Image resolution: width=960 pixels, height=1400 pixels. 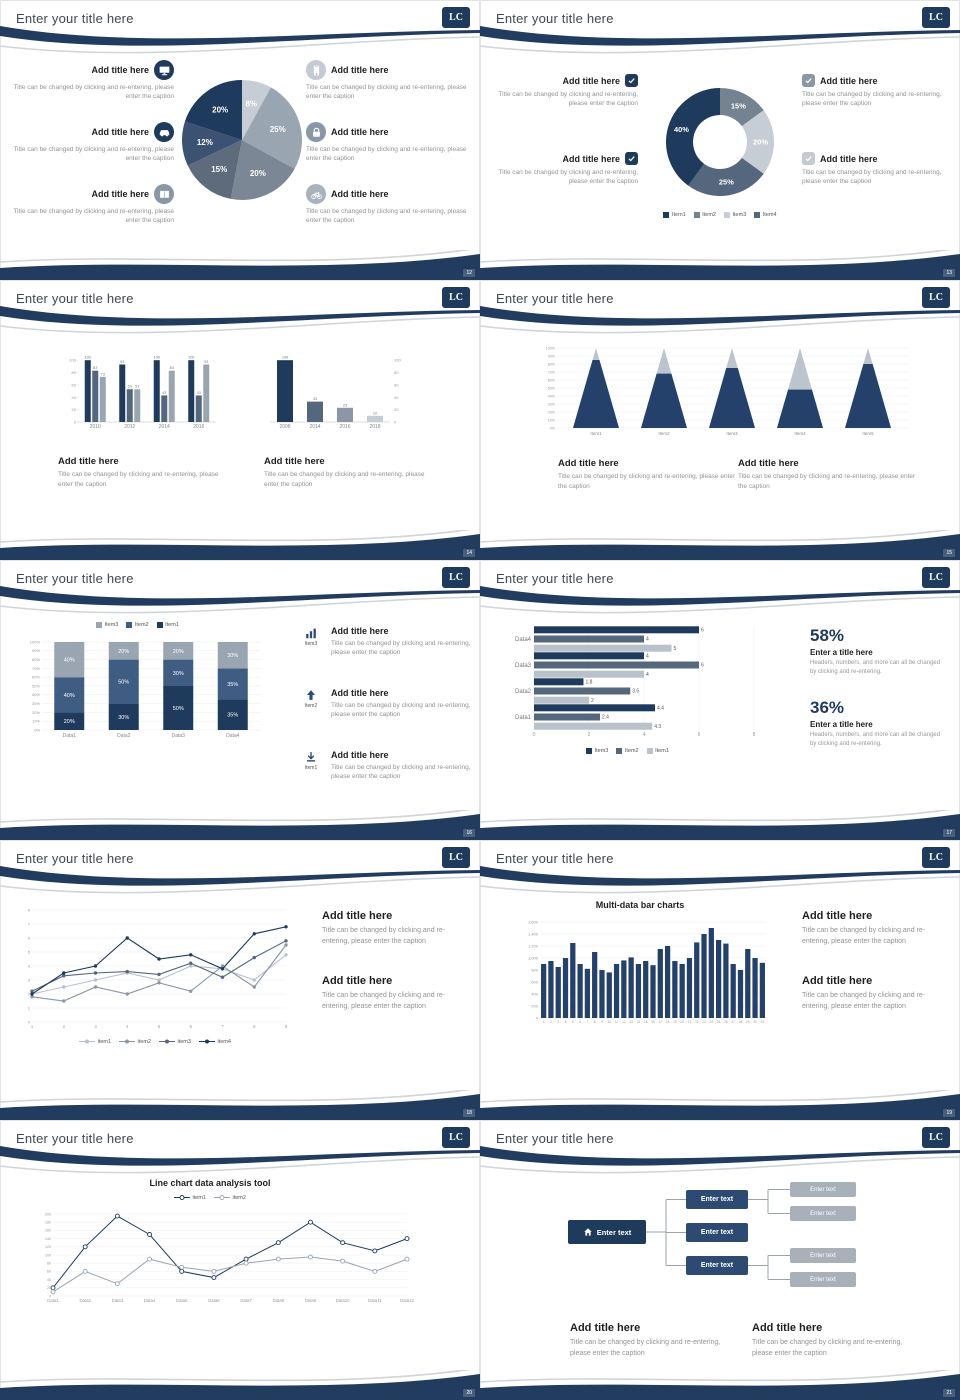 I want to click on svg-text: 100%, so click(x=35, y=641).